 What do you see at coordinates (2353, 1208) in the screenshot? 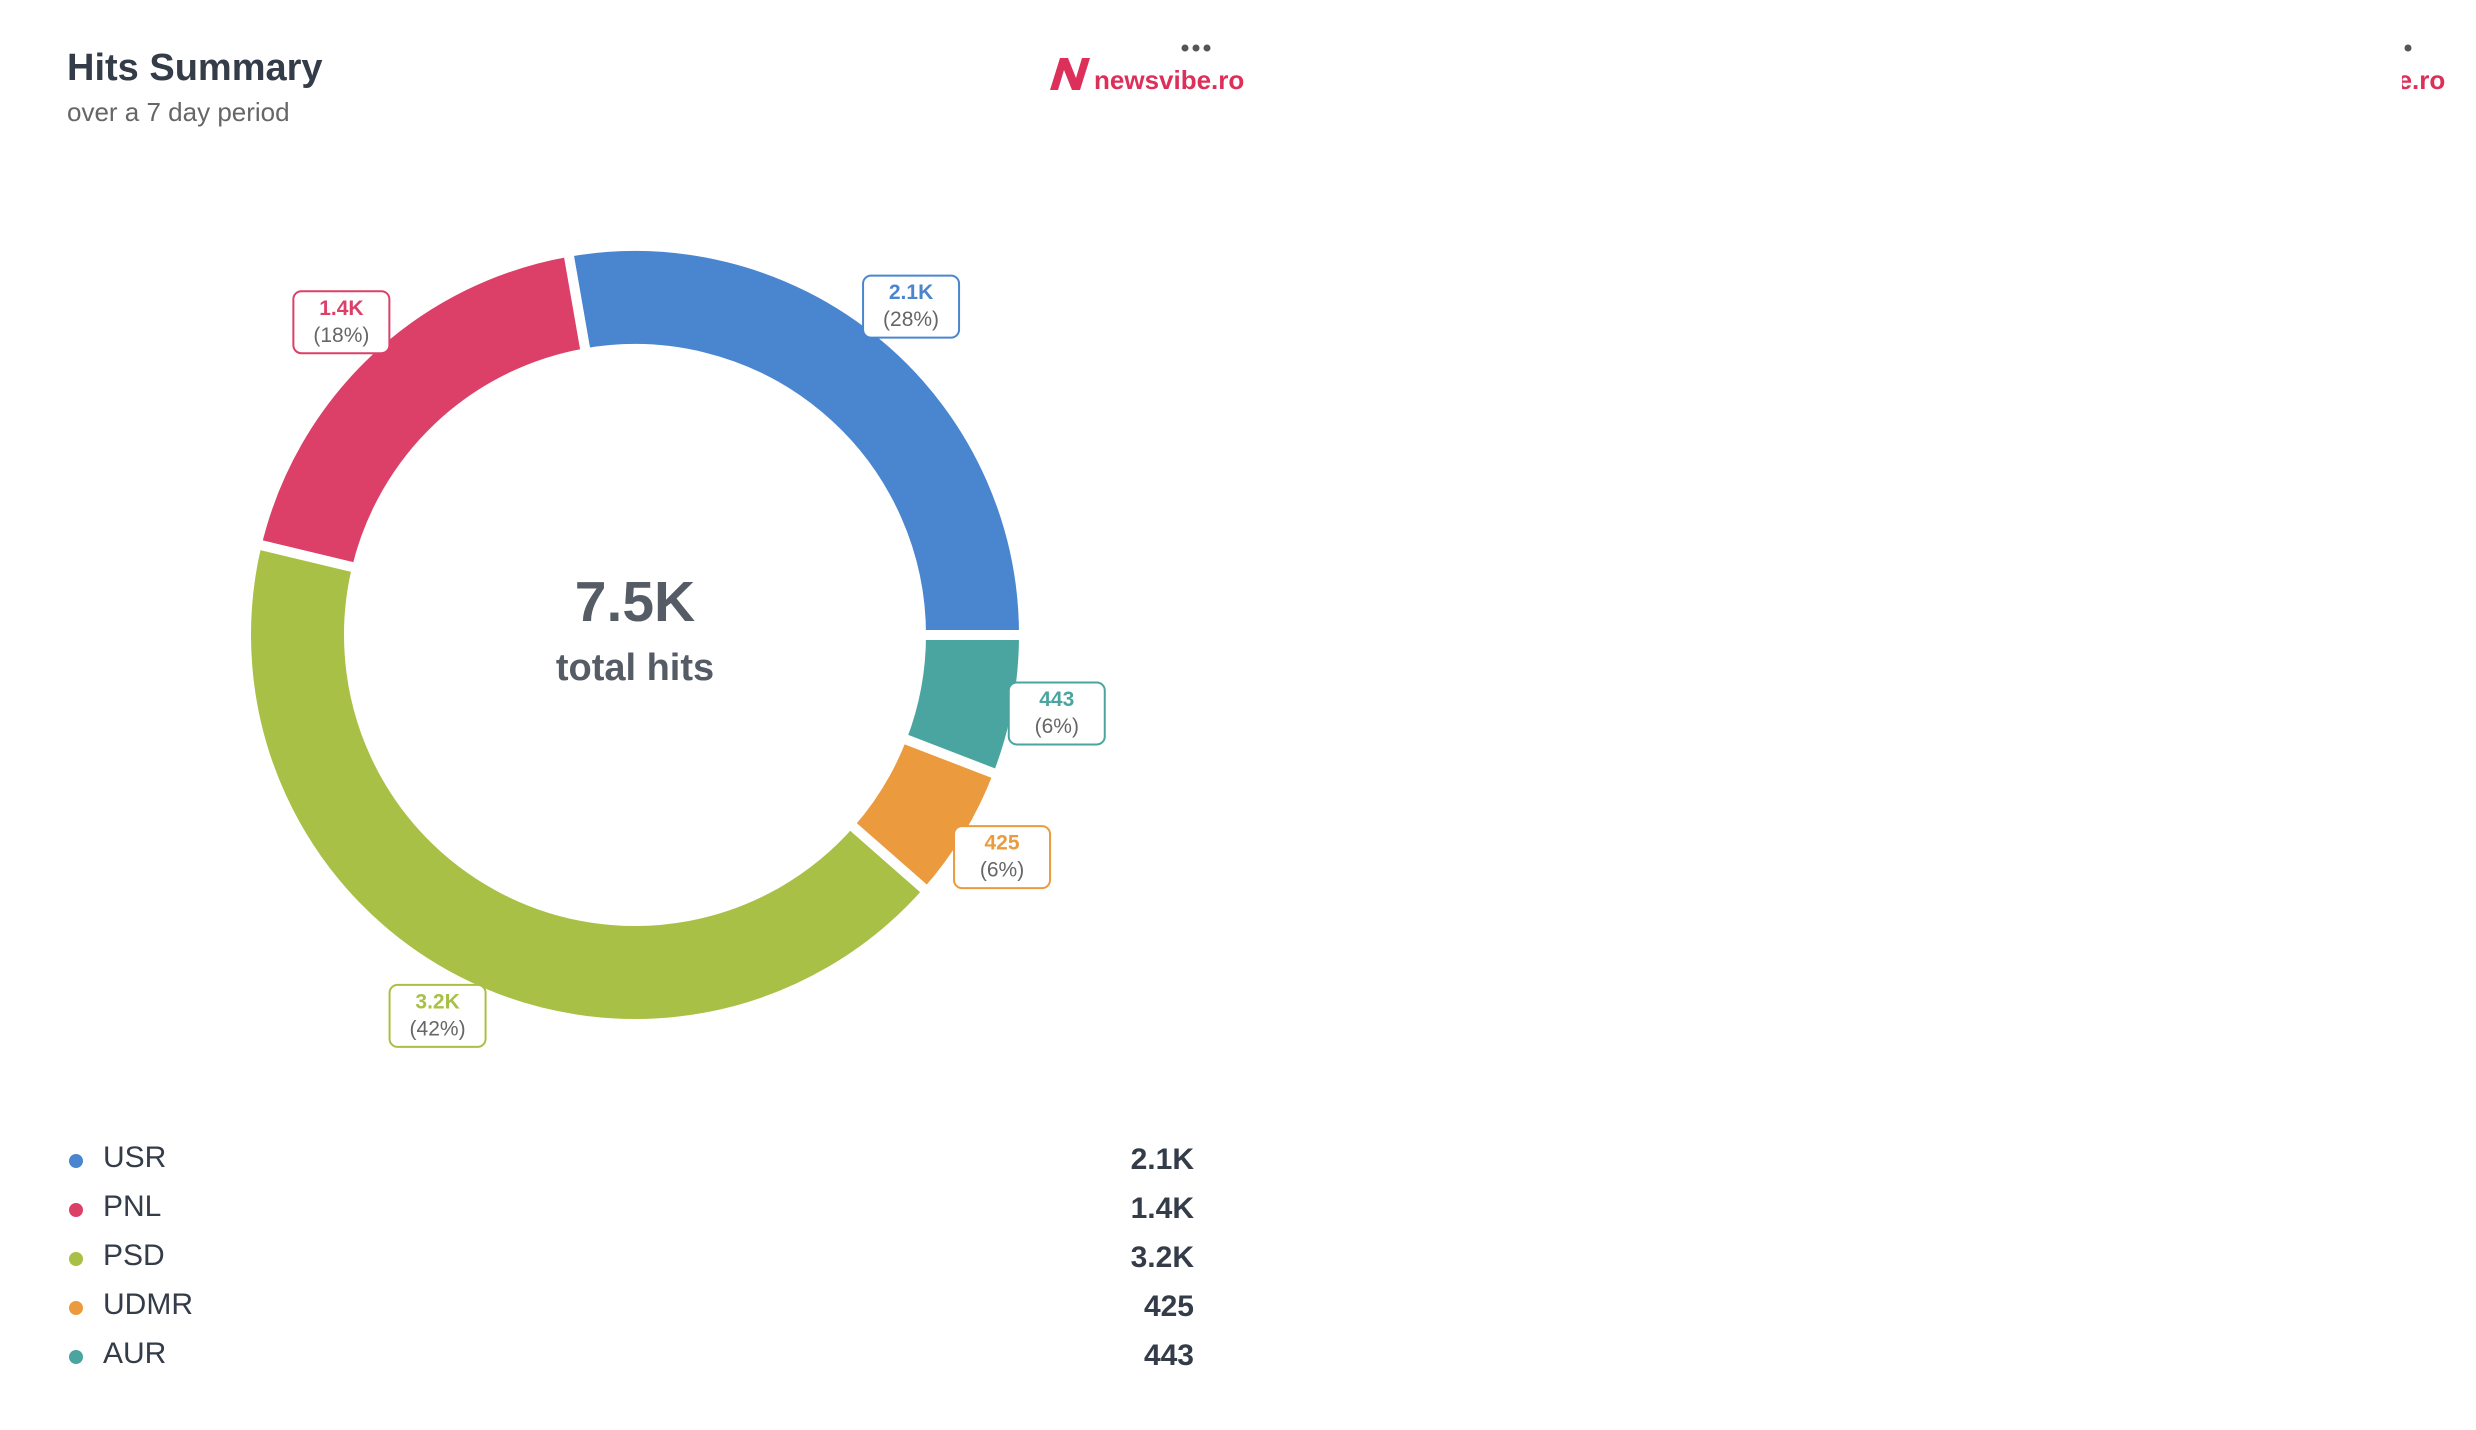
I see `legend-value: 29.6M` at bounding box center [2353, 1208].